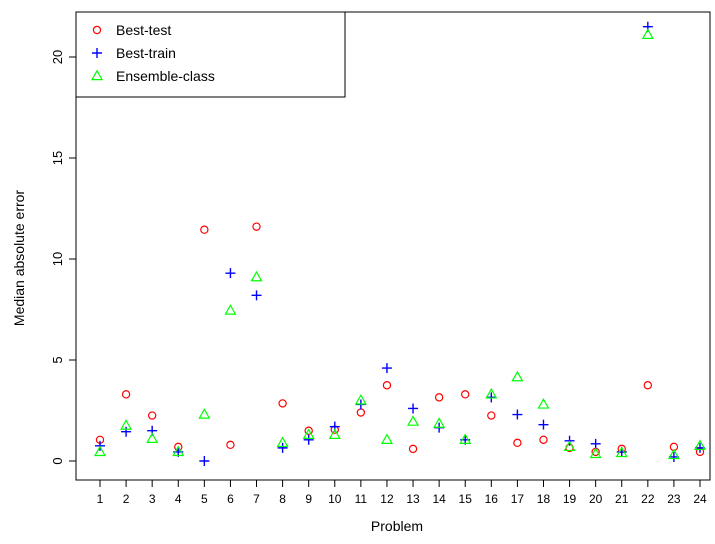  Describe the element at coordinates (165, 76) in the screenshot. I see `legend-ensemble-class-label: Ensemble-class` at that location.